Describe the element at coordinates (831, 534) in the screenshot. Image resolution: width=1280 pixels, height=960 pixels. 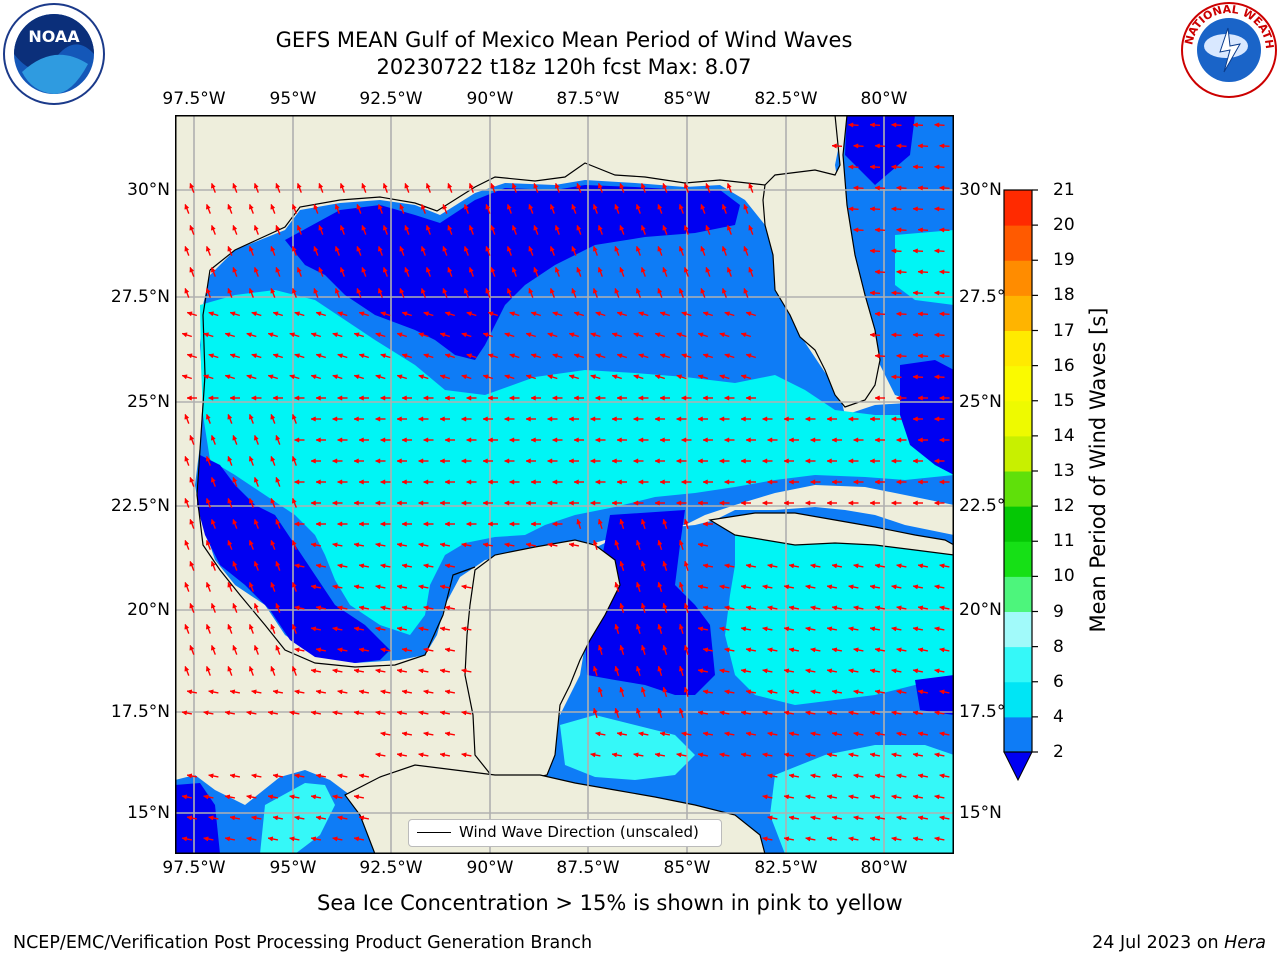
I see `cuba-island` at that location.